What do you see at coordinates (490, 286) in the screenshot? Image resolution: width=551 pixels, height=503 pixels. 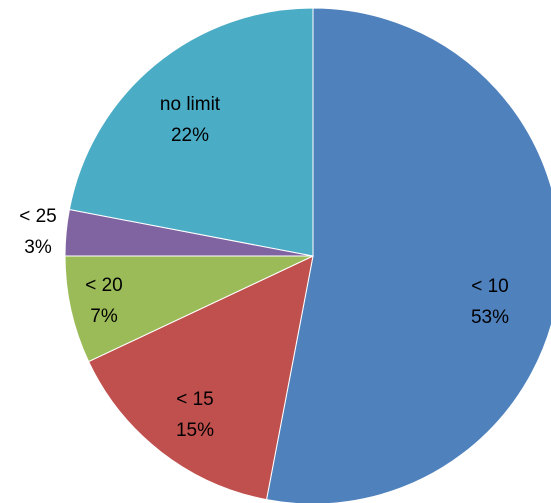 I see `slice-category-label-0: < 10` at bounding box center [490, 286].